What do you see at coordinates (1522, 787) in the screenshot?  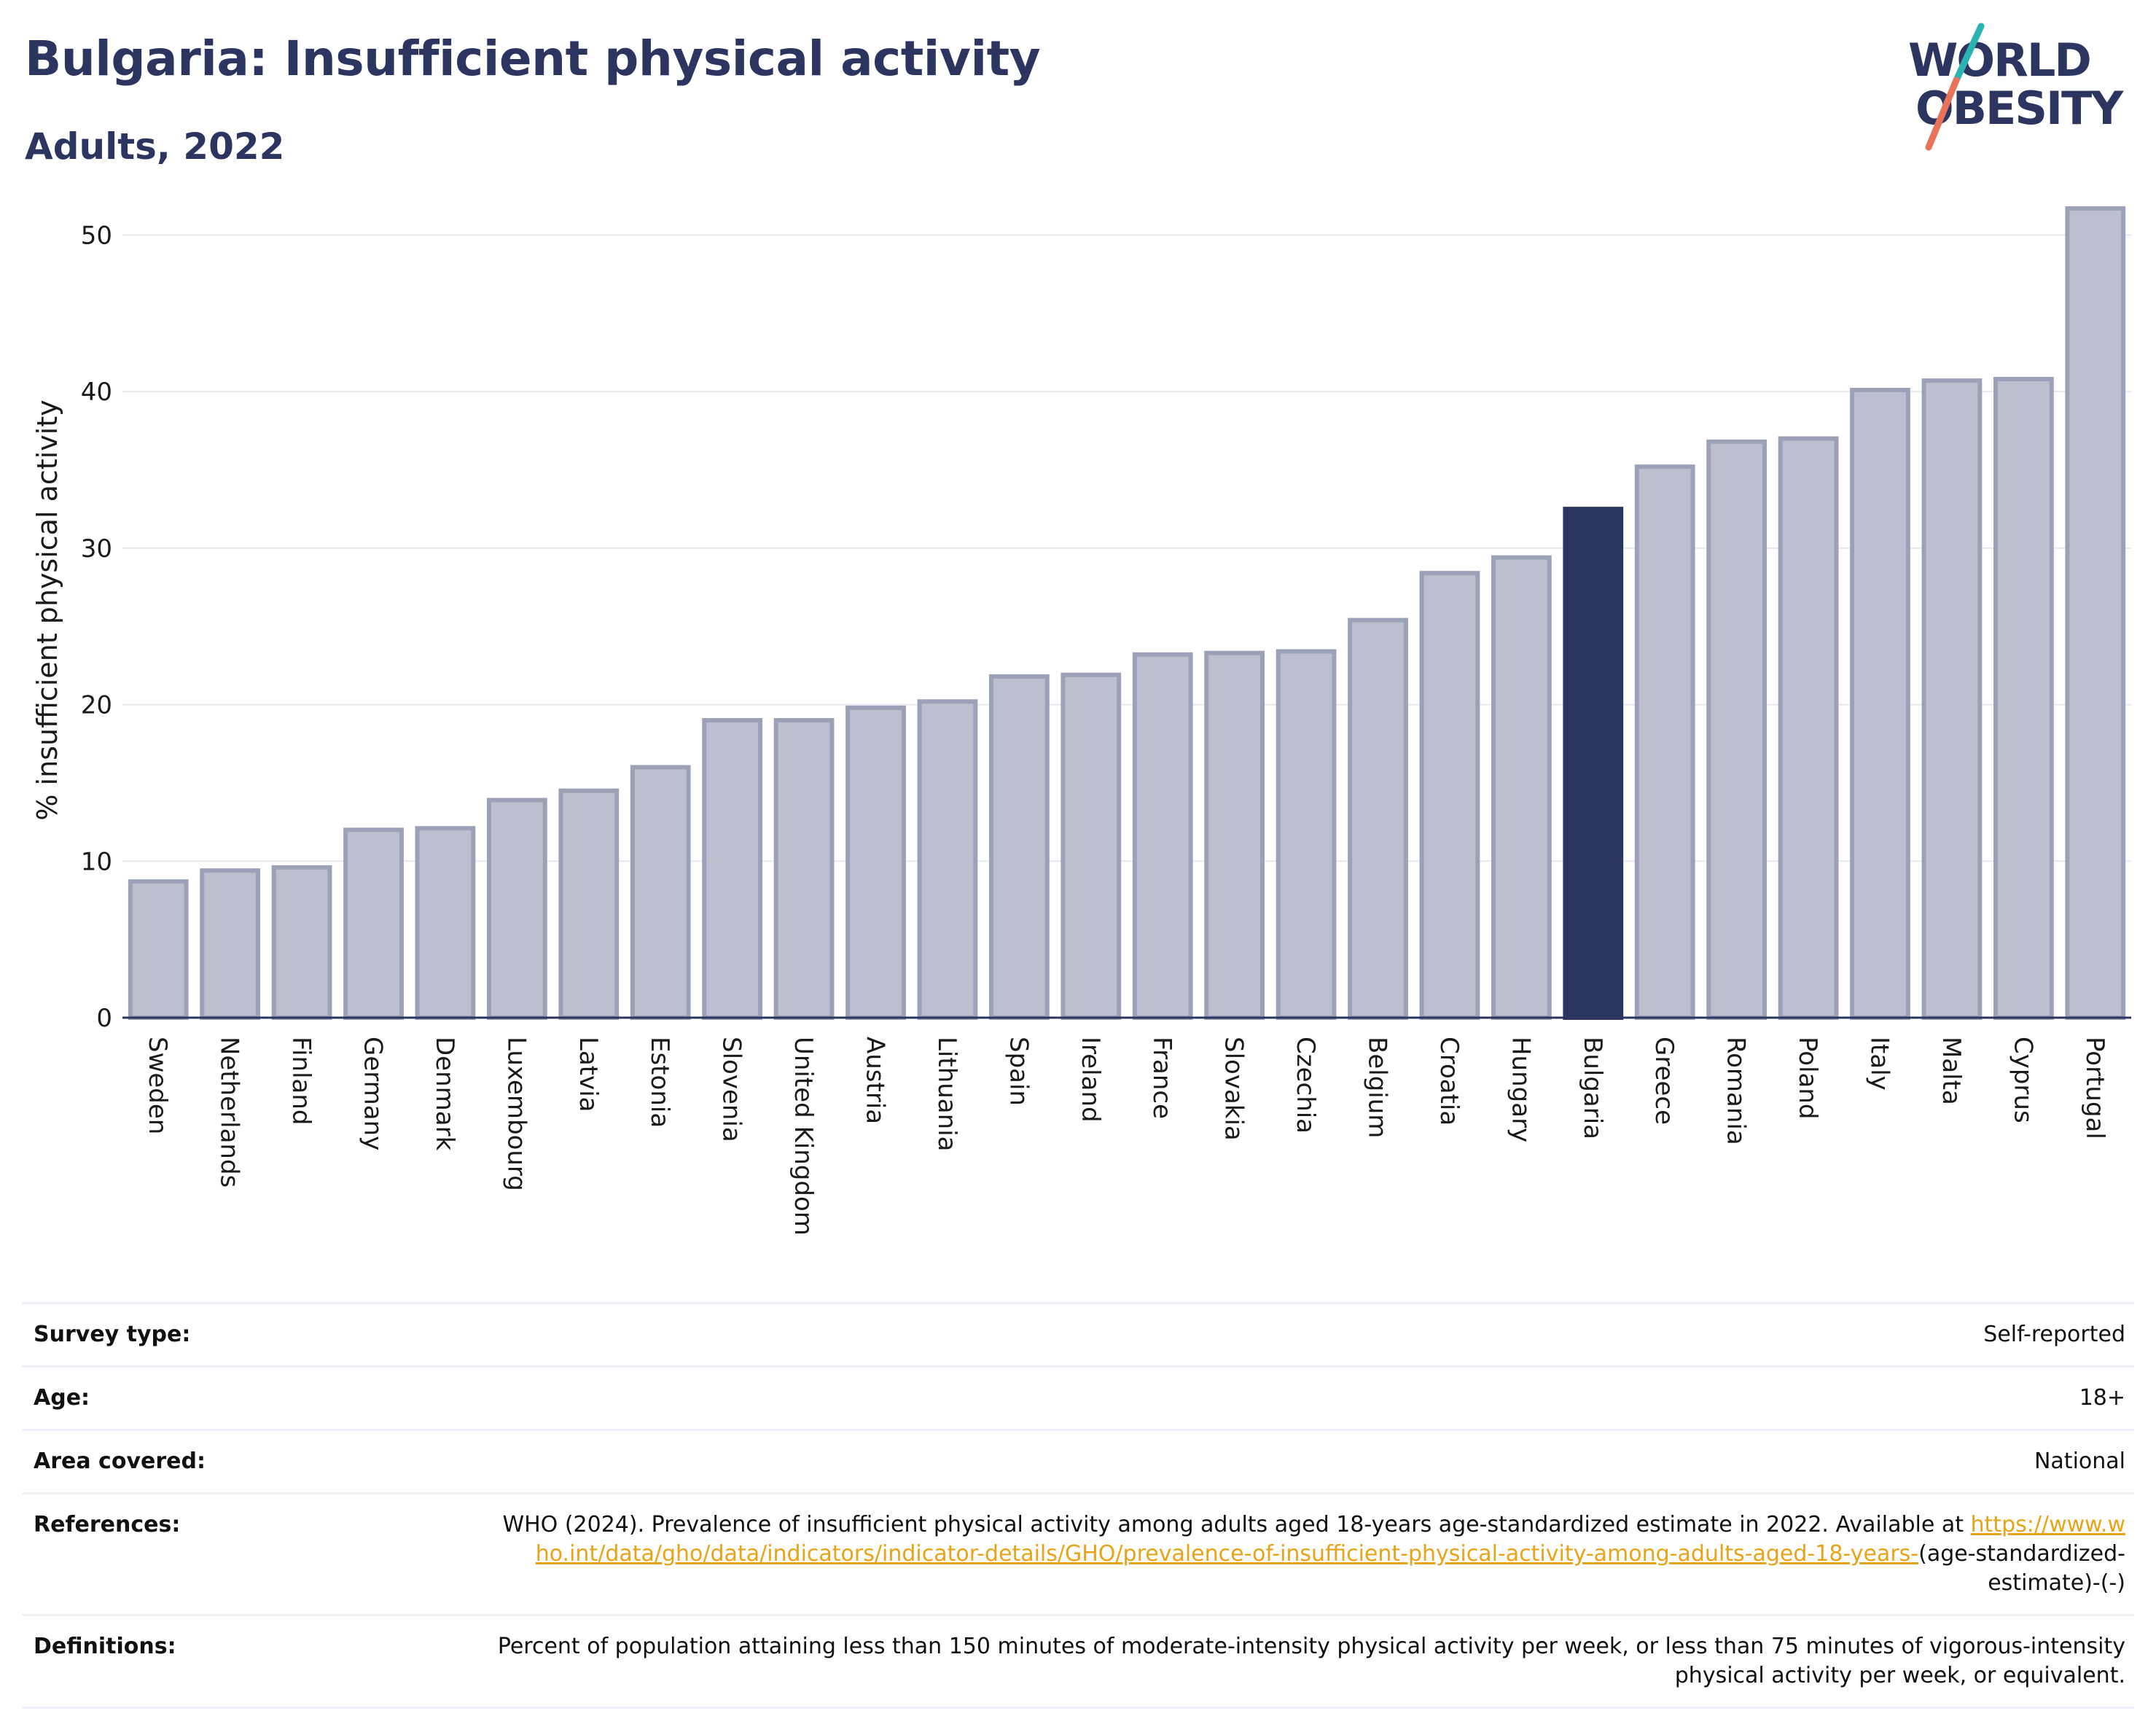 I see `bar-hungary` at bounding box center [1522, 787].